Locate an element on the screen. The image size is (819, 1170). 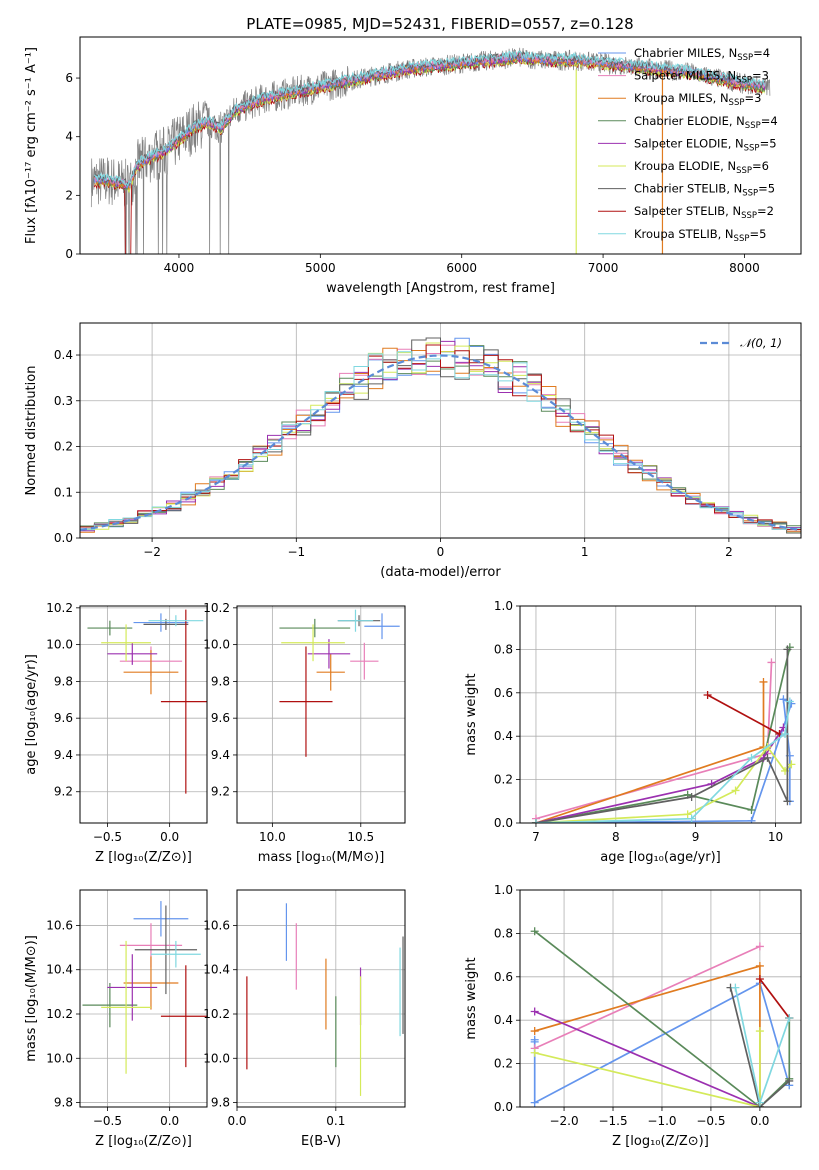
legend-label-main: Kroupa STELIB, N is located at coordinates (684, 234).